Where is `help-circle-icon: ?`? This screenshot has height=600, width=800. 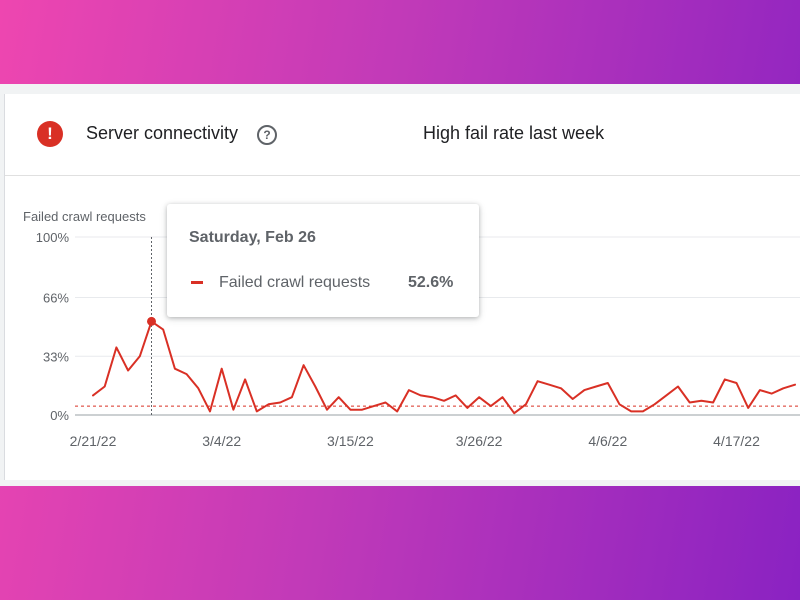 help-circle-icon: ? is located at coordinates (267, 135).